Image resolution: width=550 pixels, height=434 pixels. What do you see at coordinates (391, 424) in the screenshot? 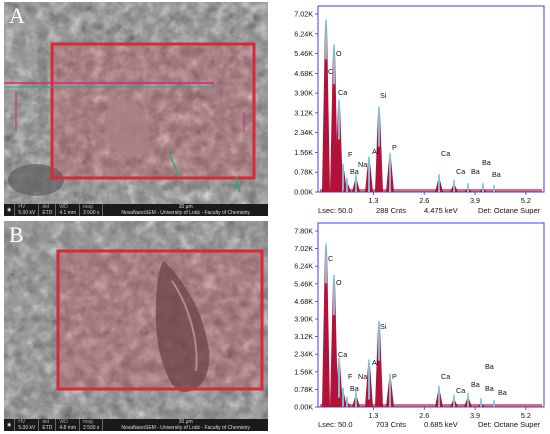
I see `cnts-b: 703 Cnts` at bounding box center [391, 424].